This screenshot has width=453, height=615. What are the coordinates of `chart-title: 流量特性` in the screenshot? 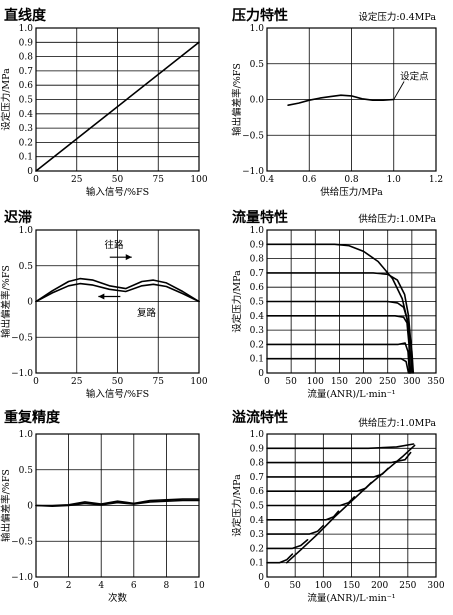 It's located at (260, 217).